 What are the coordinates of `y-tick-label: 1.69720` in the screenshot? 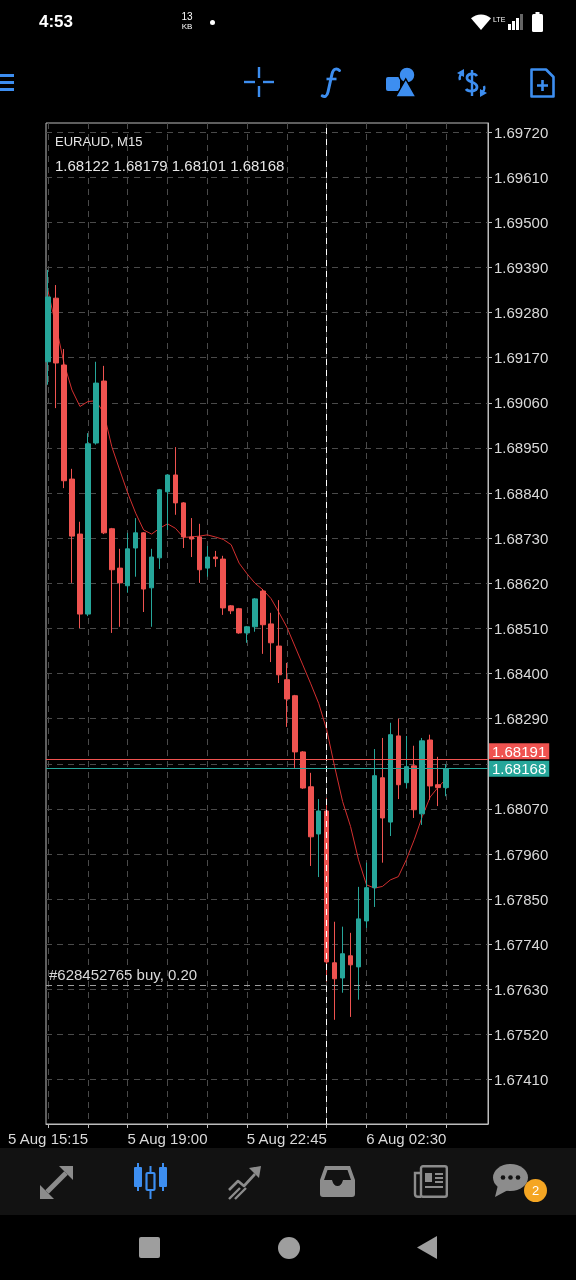 It's located at (521, 132).